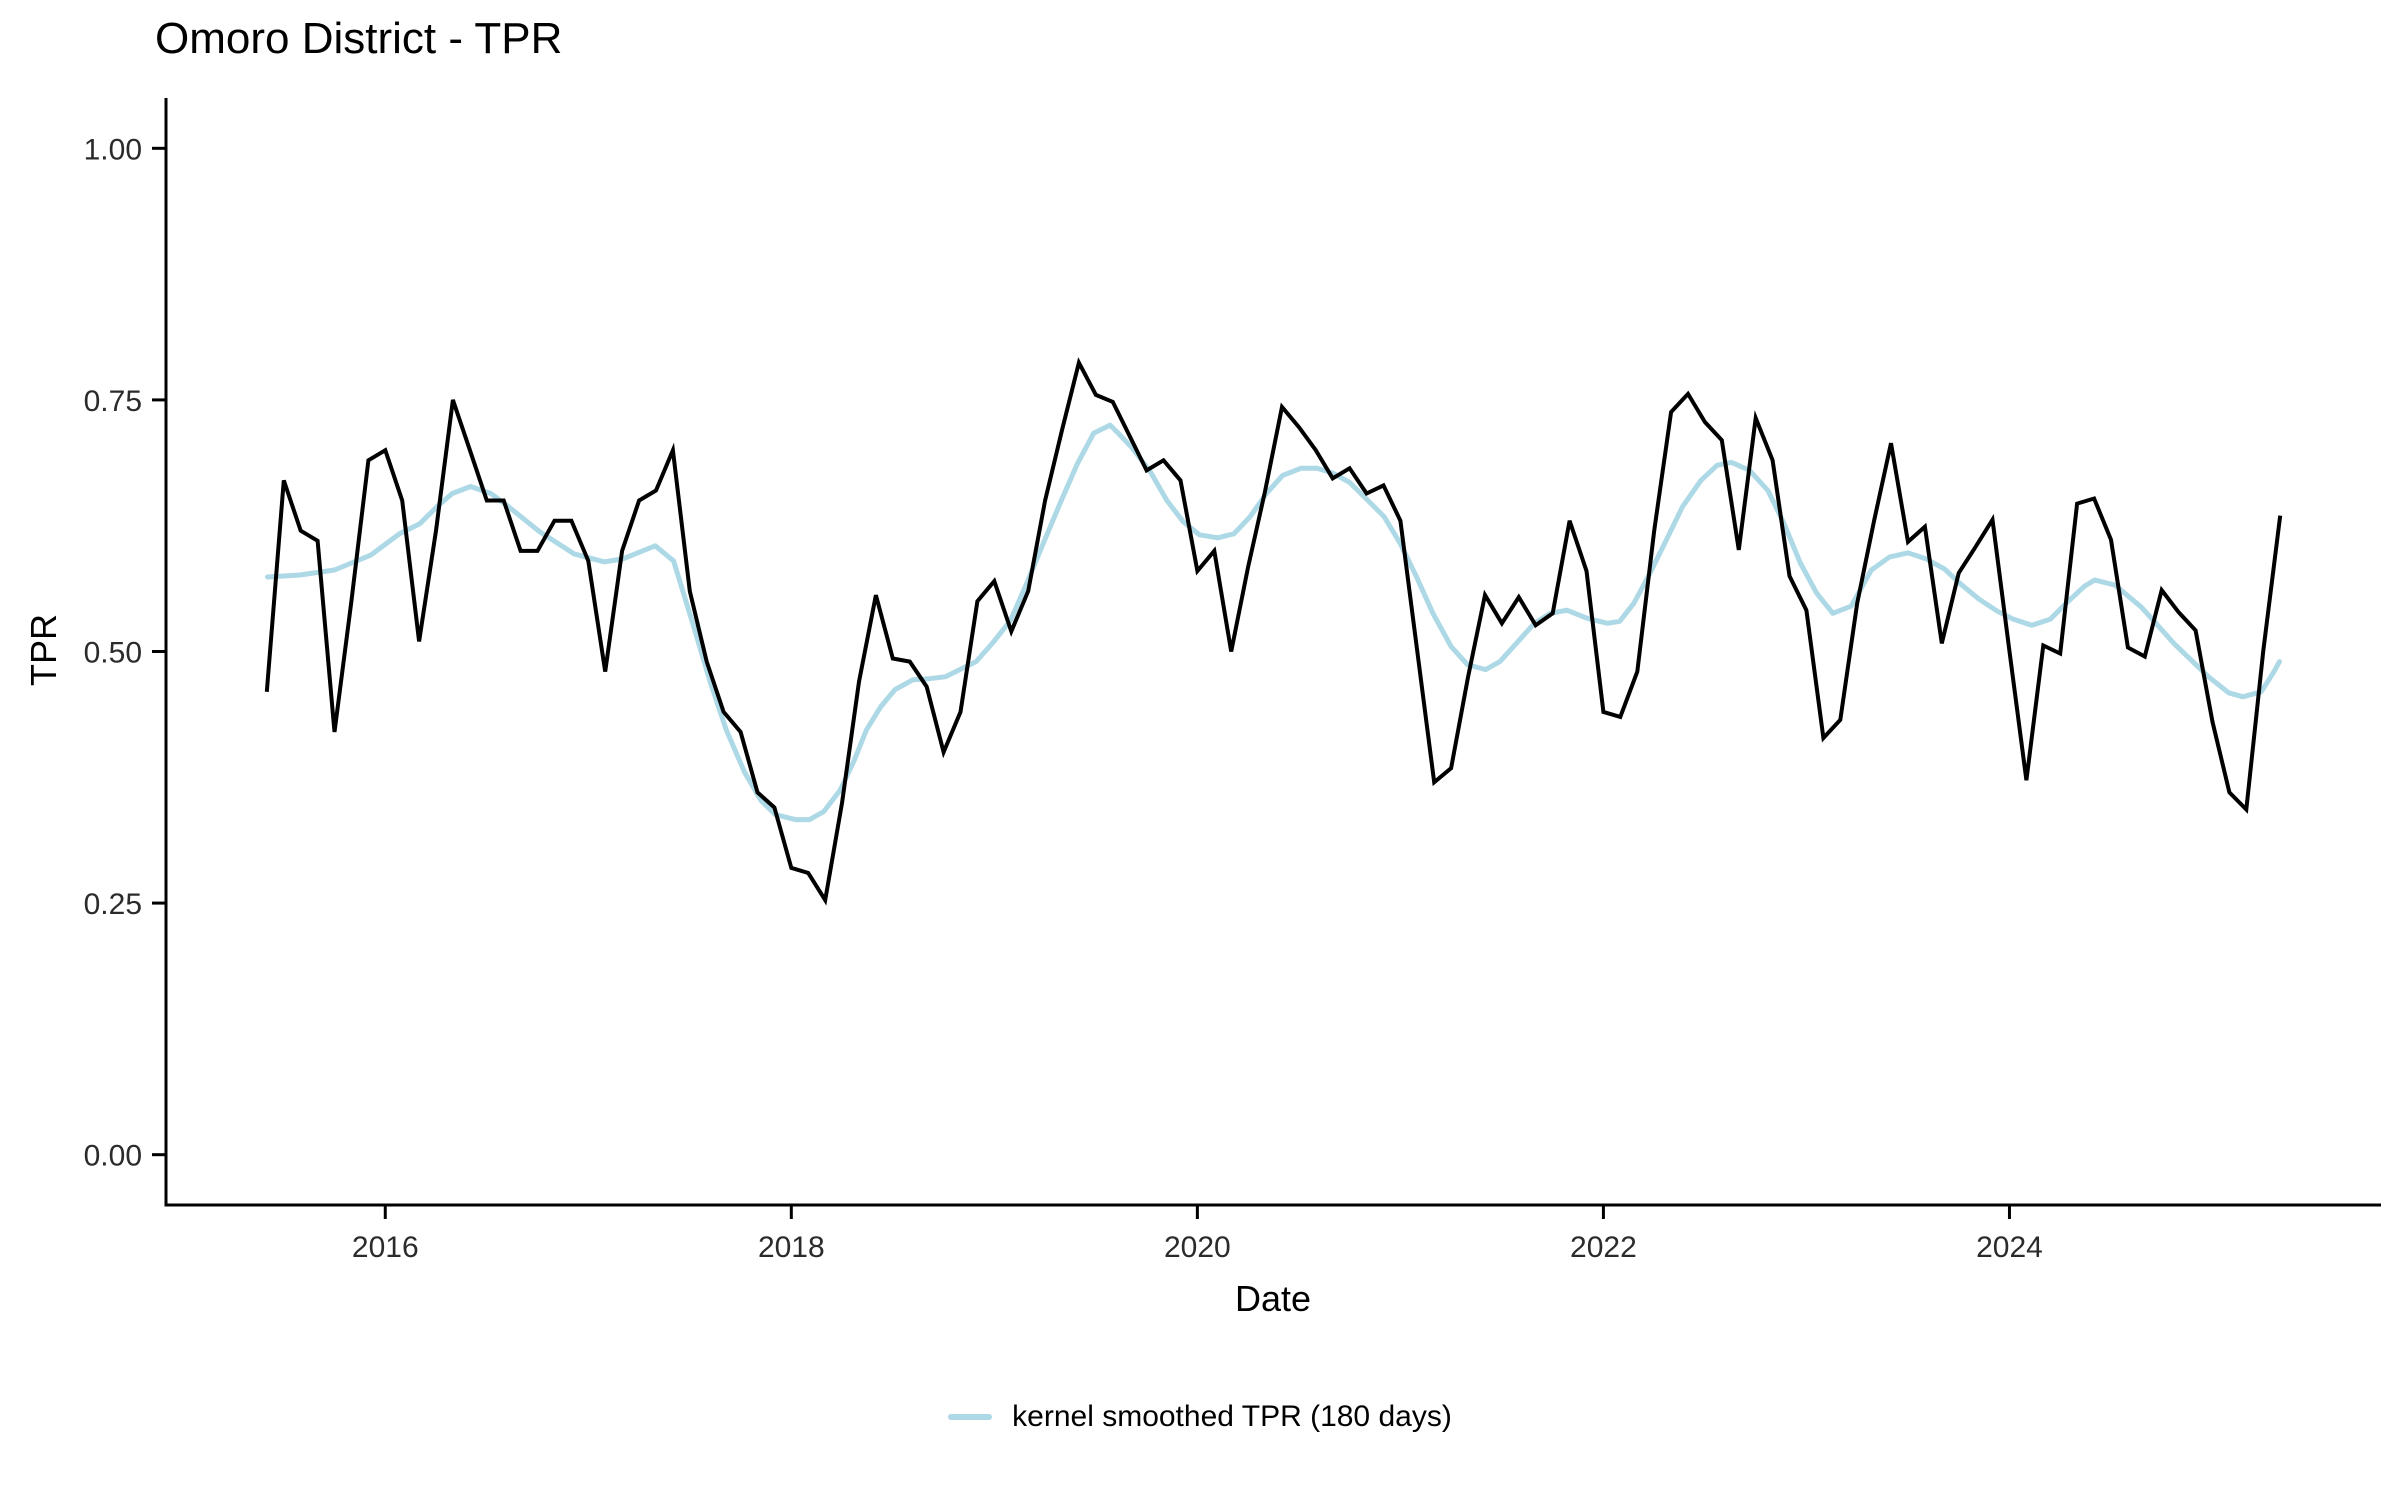  Describe the element at coordinates (1197, 1247) in the screenshot. I see `x-axis-tick-label: 2020` at that location.